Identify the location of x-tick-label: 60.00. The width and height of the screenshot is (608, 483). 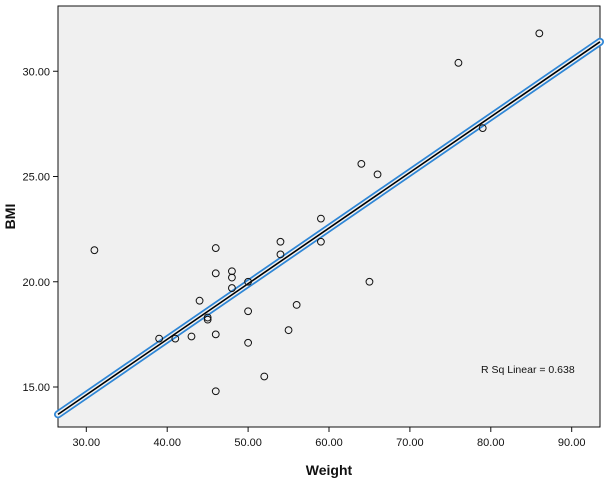
(329, 443).